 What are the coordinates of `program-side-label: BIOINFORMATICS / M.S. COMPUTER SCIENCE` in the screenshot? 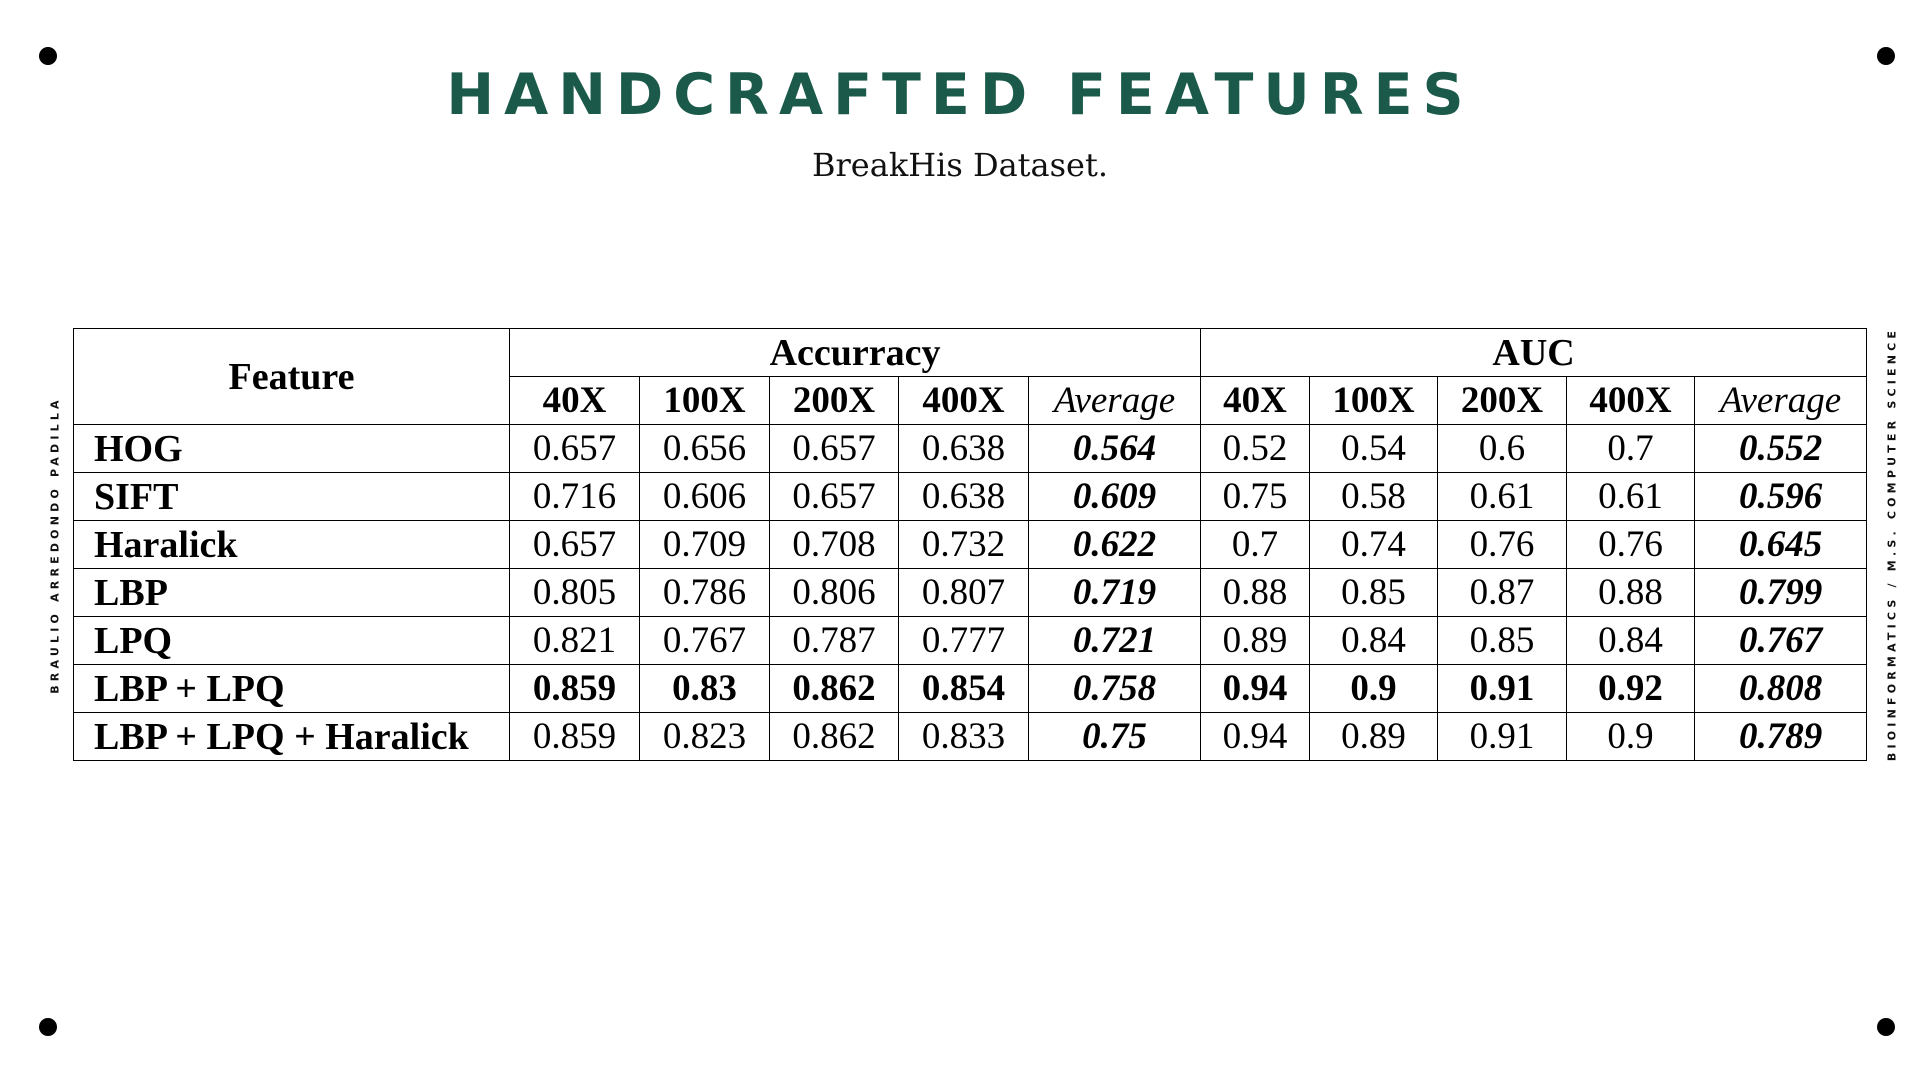 It's located at (1892, 544).